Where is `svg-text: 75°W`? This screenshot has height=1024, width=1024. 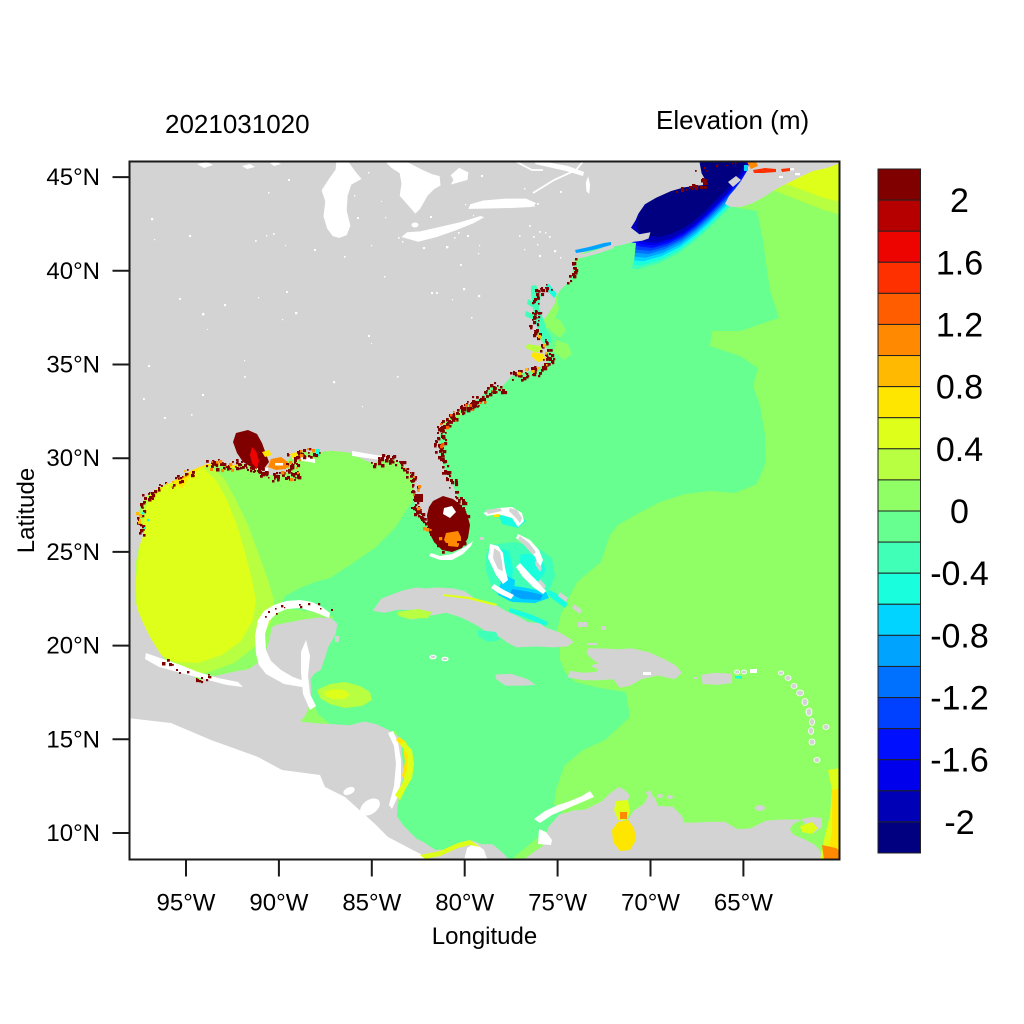
svg-text: 75°W is located at coordinates (557, 903).